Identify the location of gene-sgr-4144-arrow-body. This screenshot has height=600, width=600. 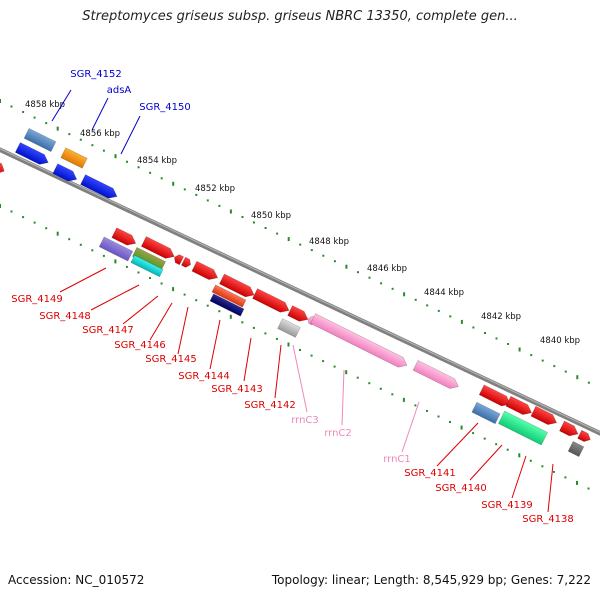
(237, 285).